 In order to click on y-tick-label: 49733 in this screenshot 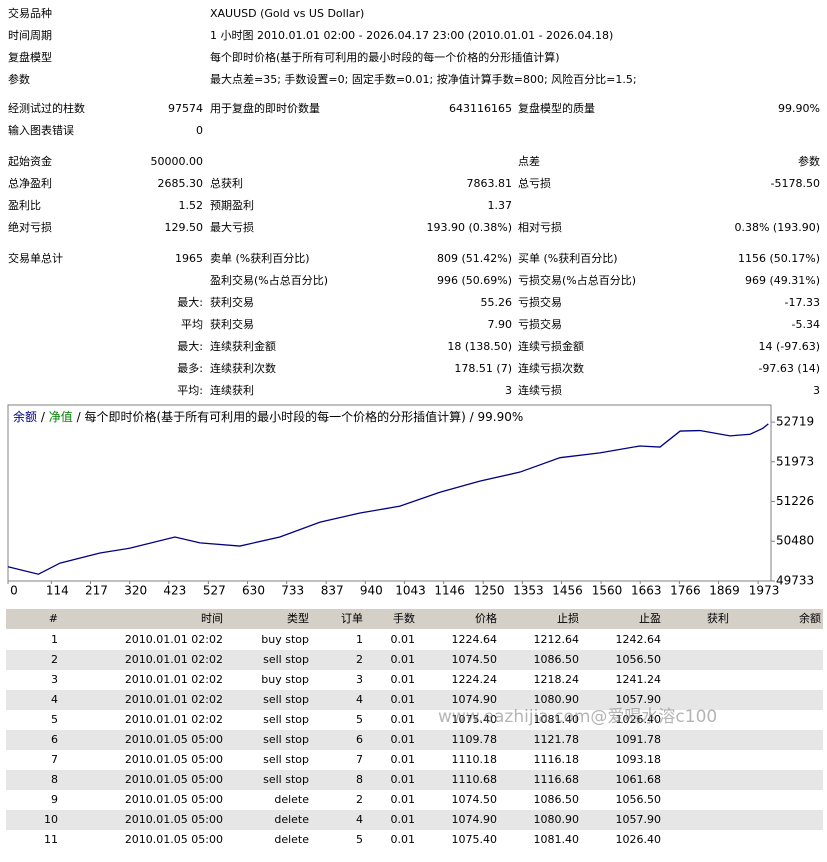, I will do `click(795, 581)`.